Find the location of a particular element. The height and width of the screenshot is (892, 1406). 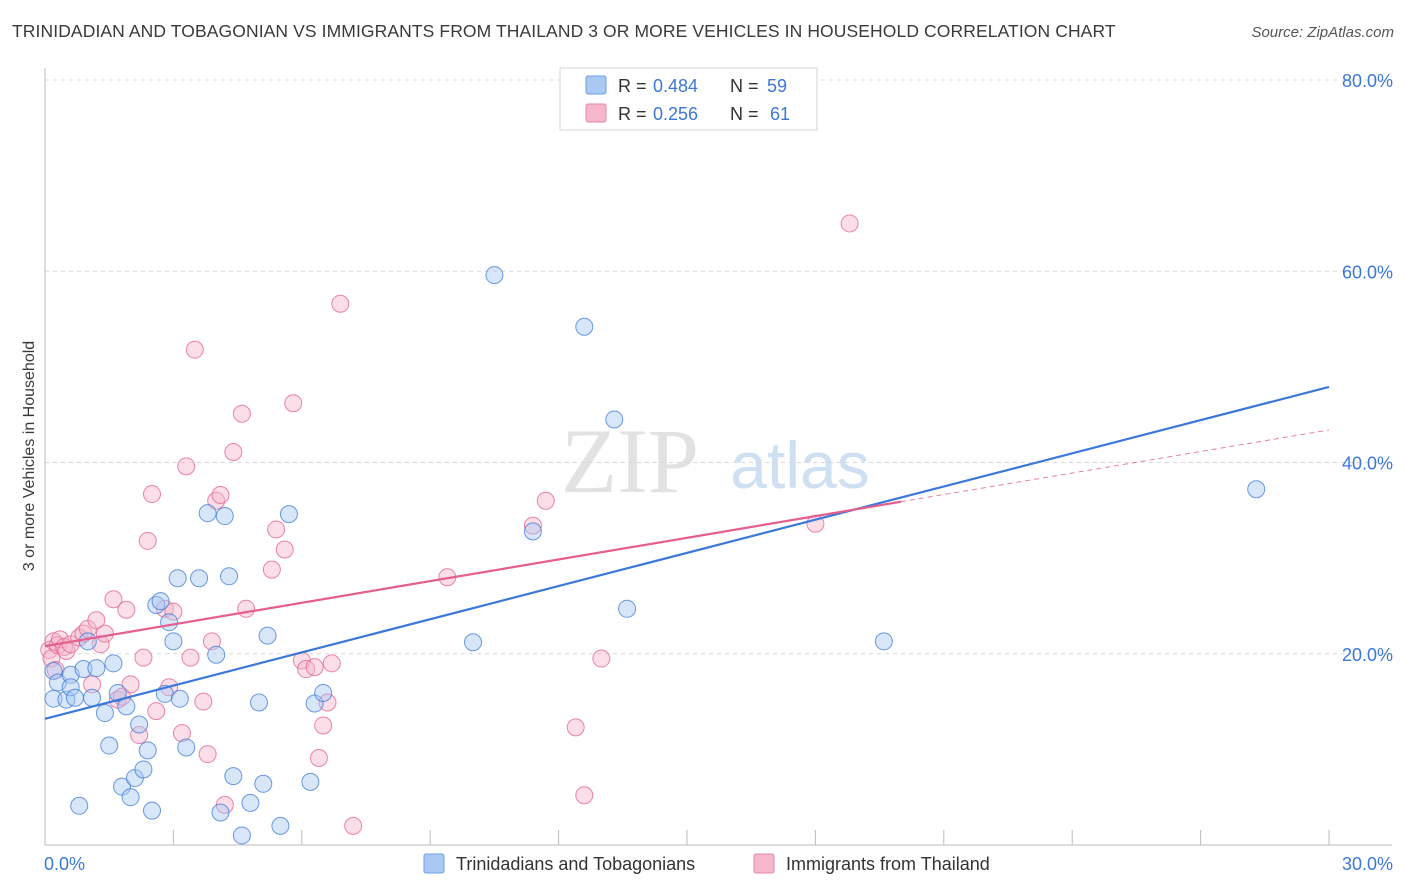

trend-line-pink is located at coordinates (473, 574).